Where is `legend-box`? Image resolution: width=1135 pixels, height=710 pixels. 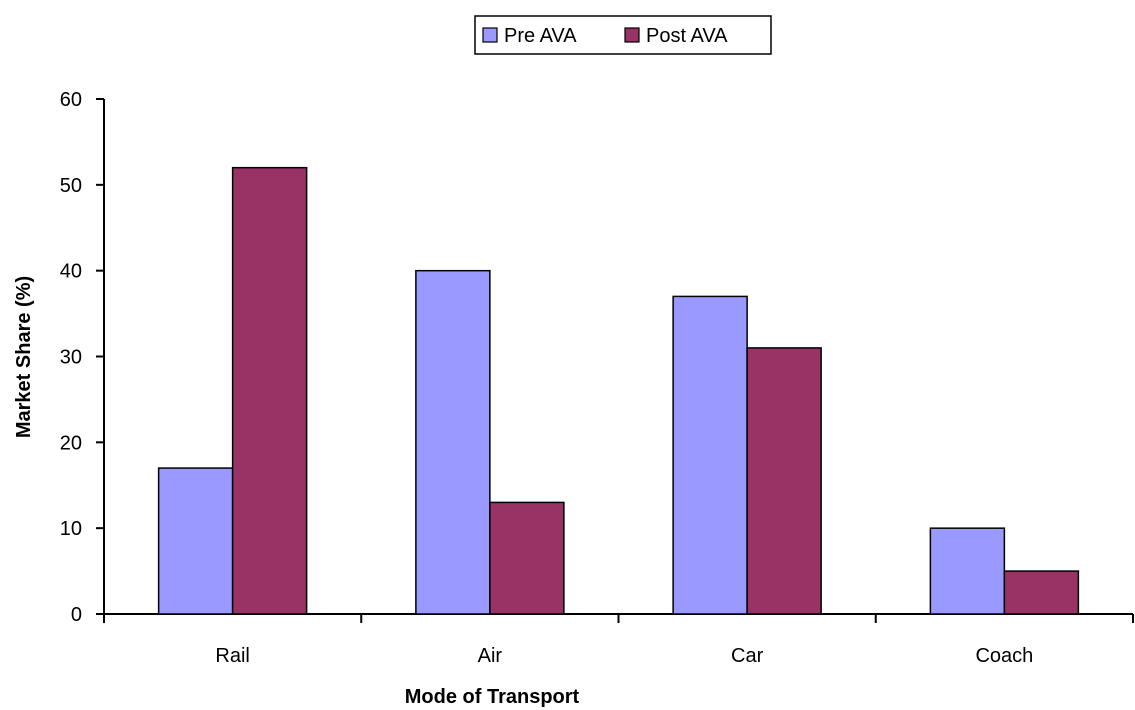
legend-box is located at coordinates (623, 35).